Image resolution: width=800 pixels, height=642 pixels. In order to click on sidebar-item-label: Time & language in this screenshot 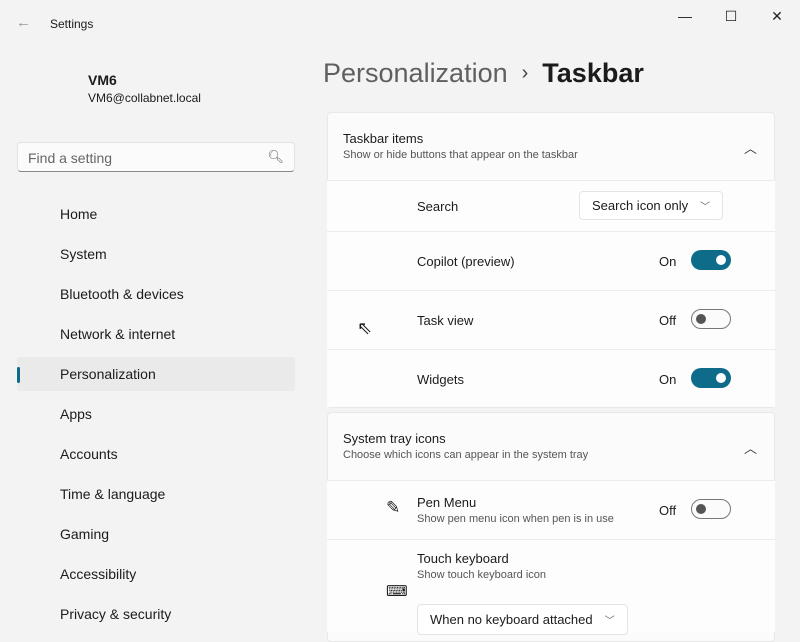, I will do `click(113, 494)`.